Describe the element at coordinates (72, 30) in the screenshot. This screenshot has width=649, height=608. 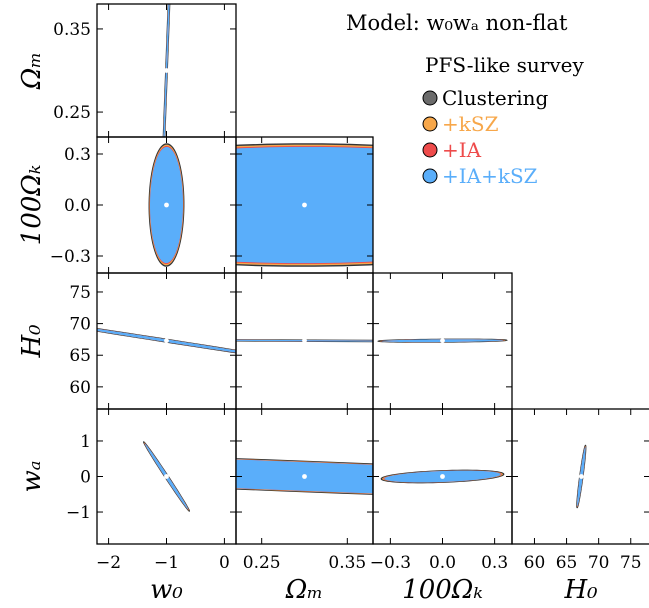
I see `y-tick-label-Om: 0.35` at that location.